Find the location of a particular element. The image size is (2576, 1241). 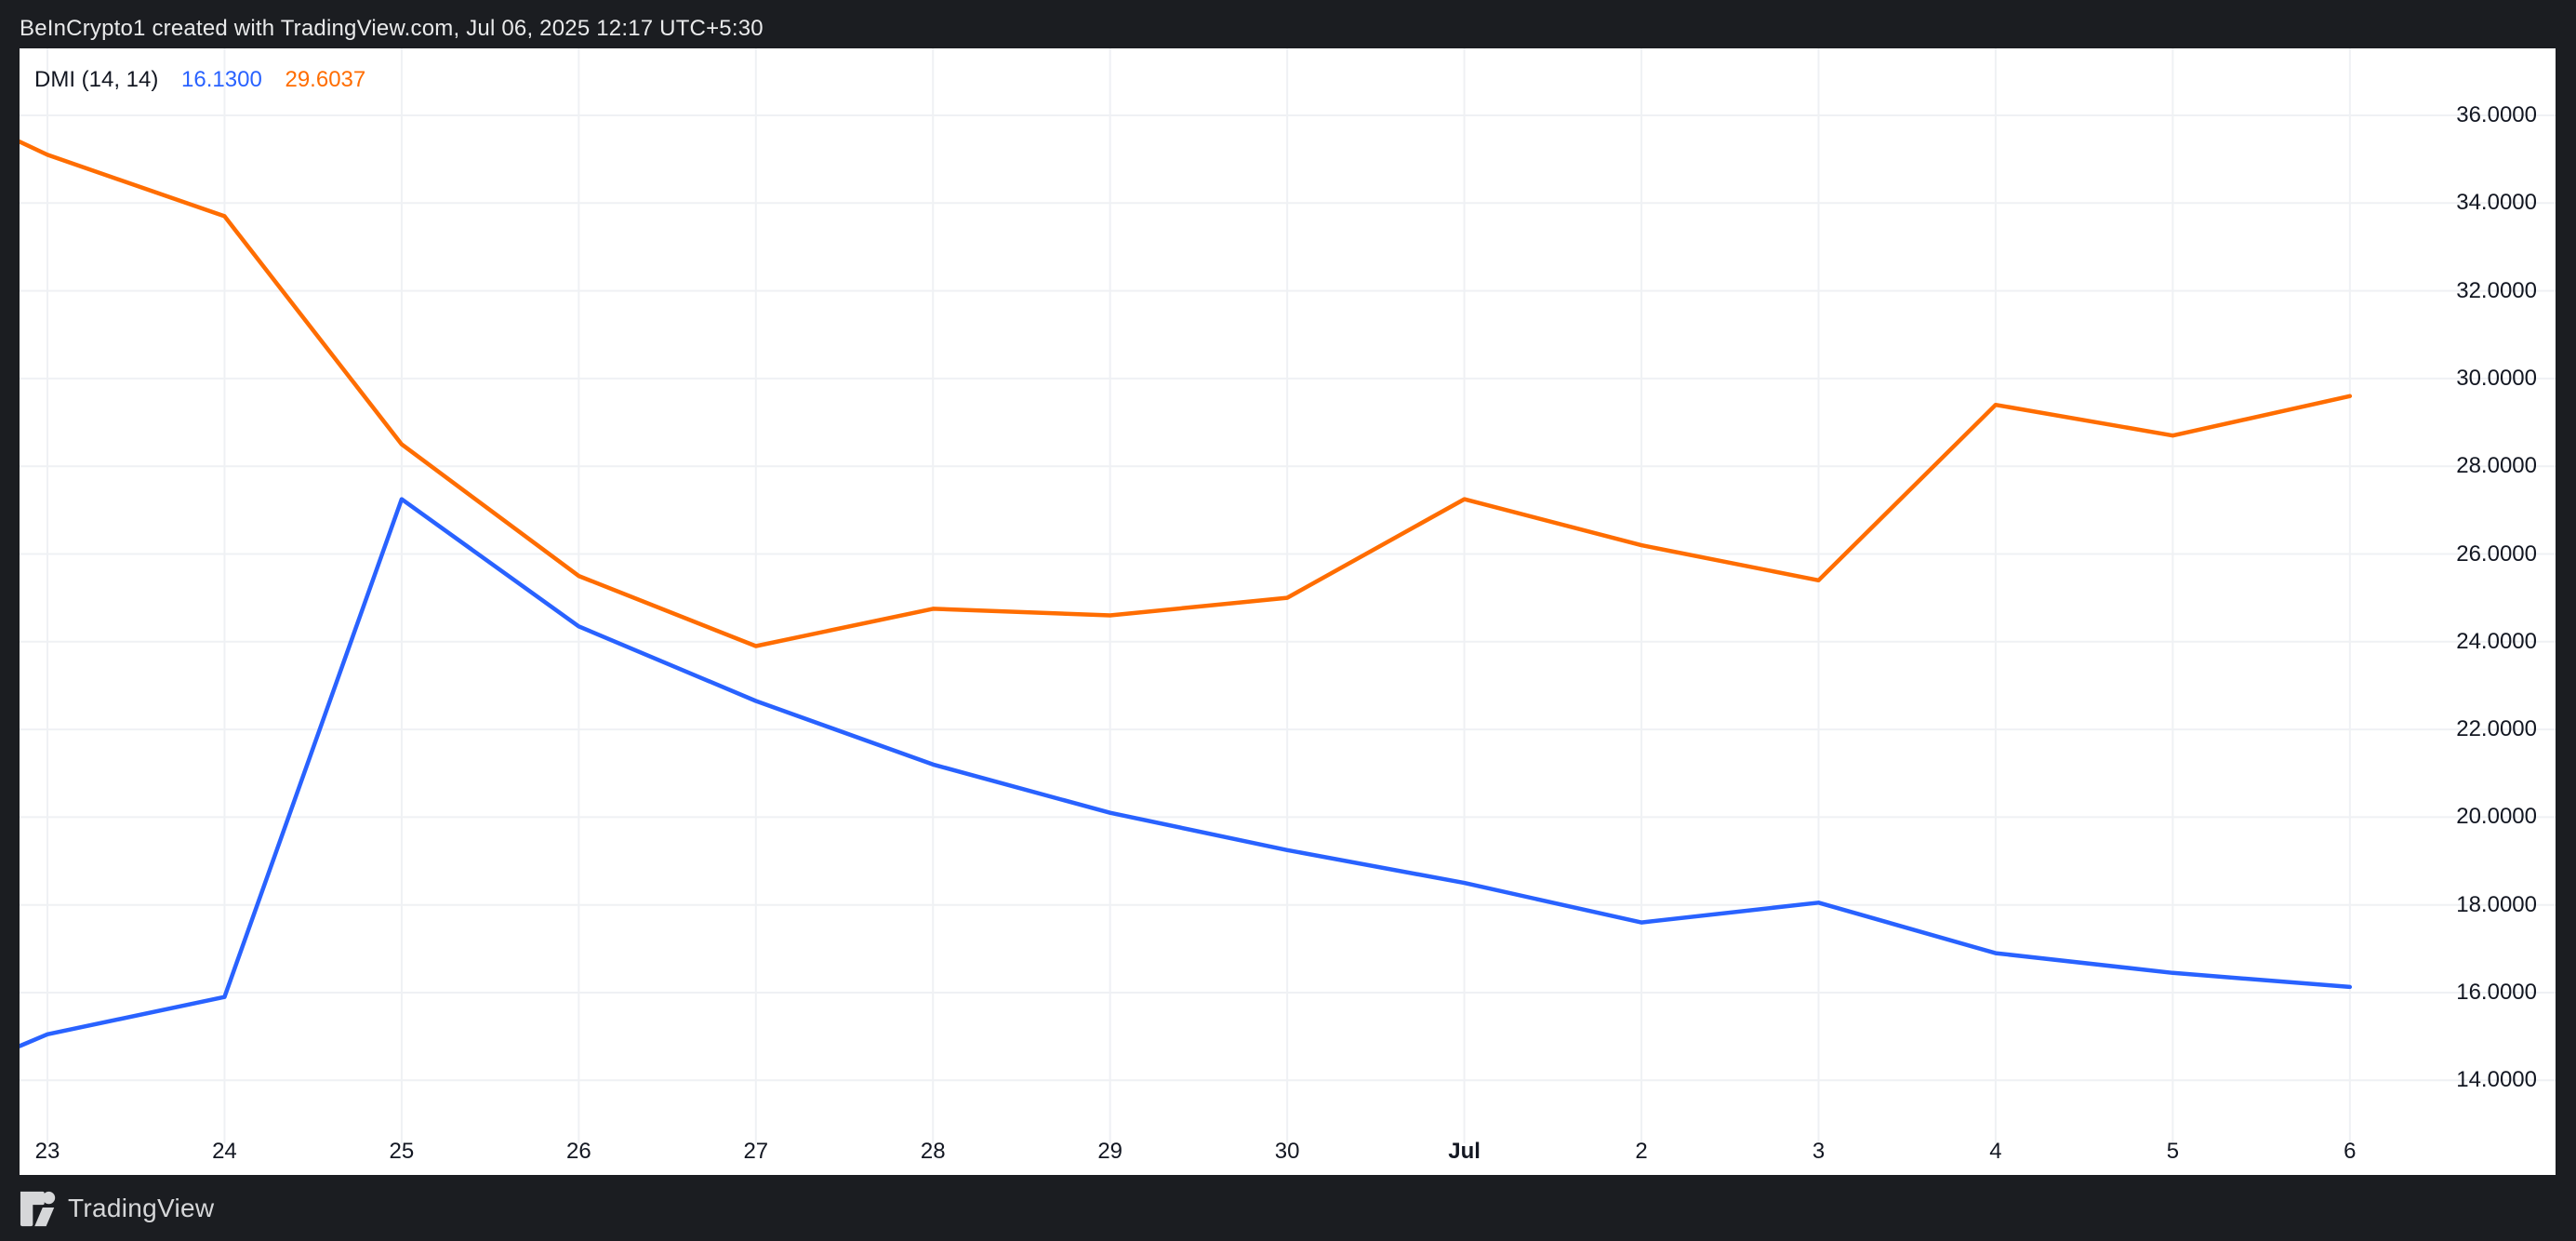

x-axis-tick-label: 5 is located at coordinates (2173, 1152).